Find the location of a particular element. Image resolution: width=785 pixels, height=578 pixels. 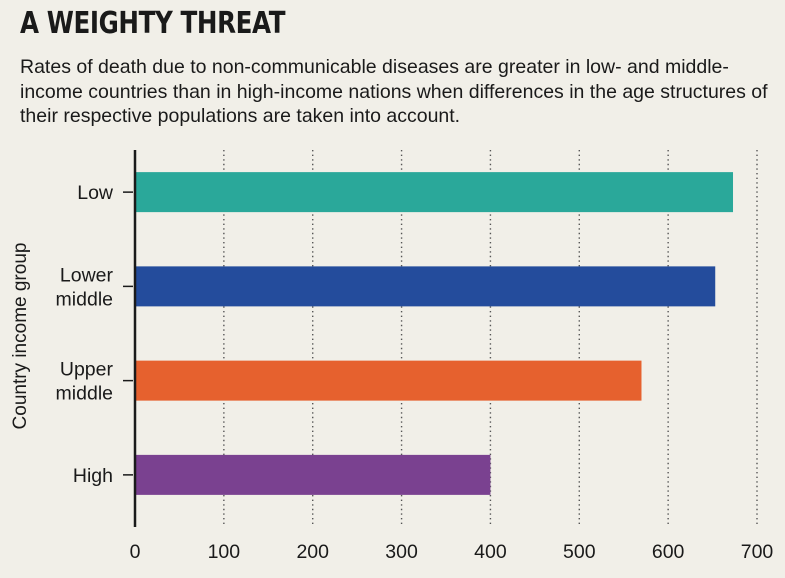

y-category-label: Upper is located at coordinates (87, 370).